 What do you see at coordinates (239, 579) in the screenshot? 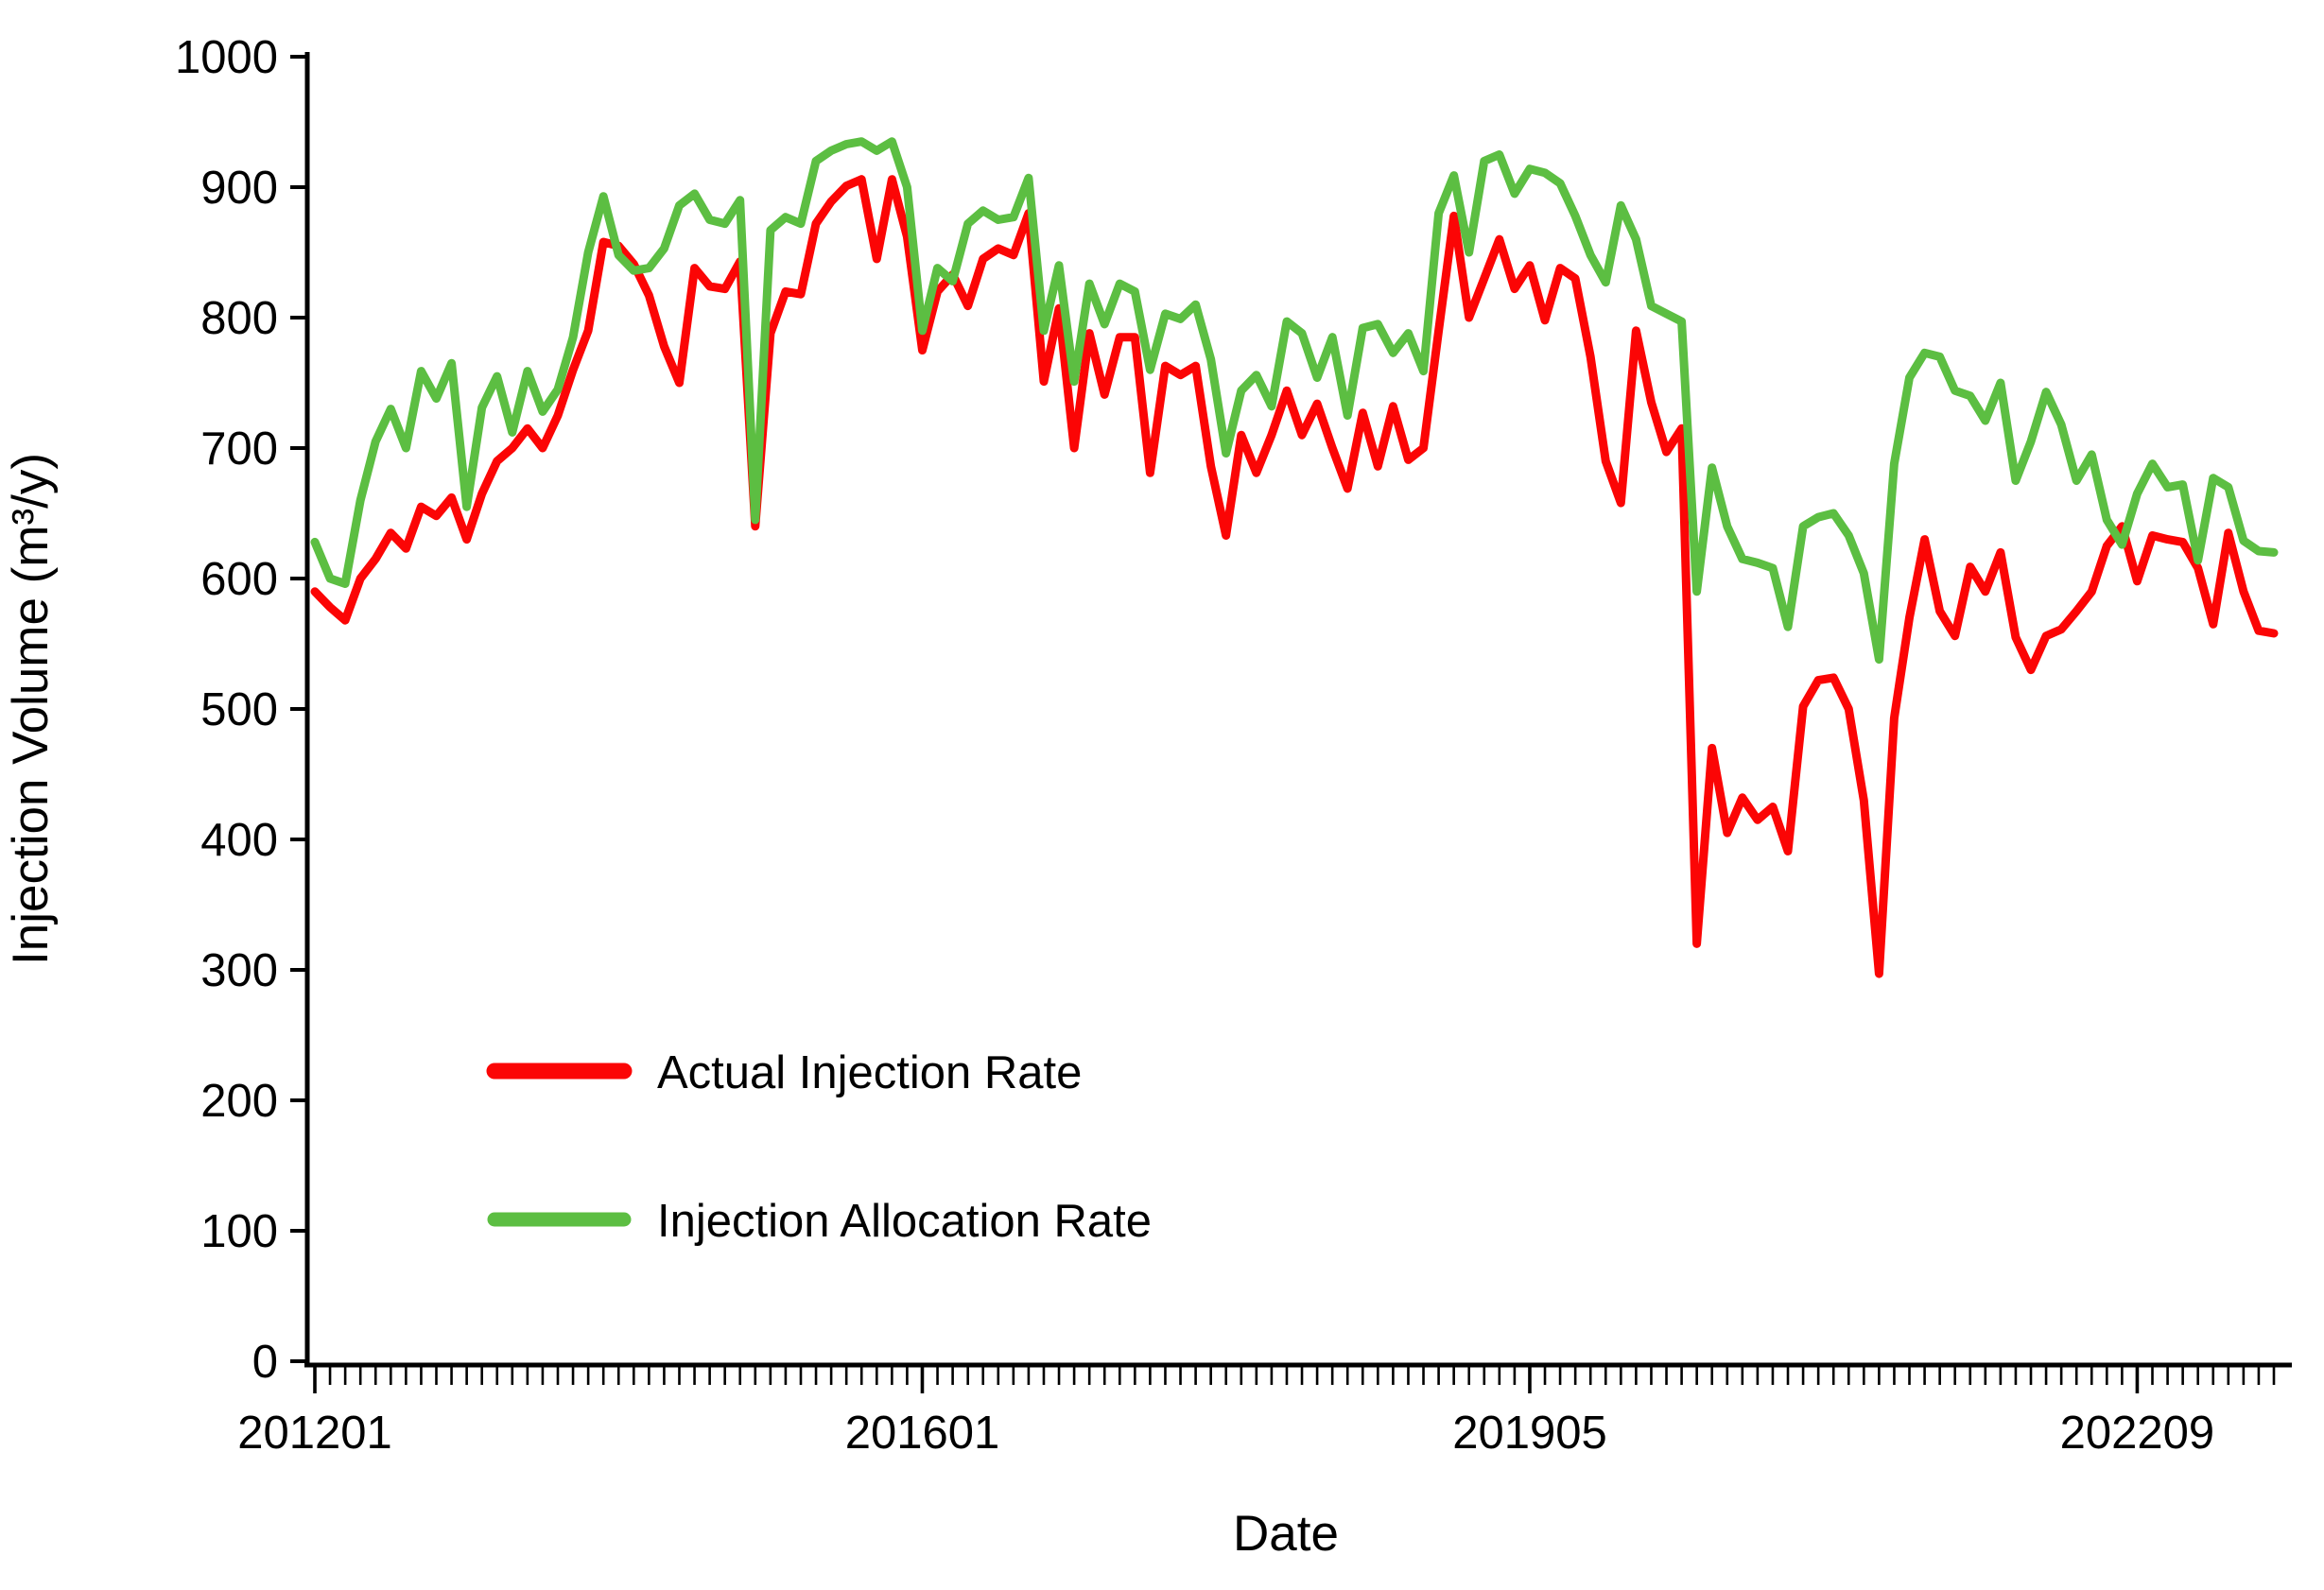
I see `y-tick-label: 600` at bounding box center [239, 579].